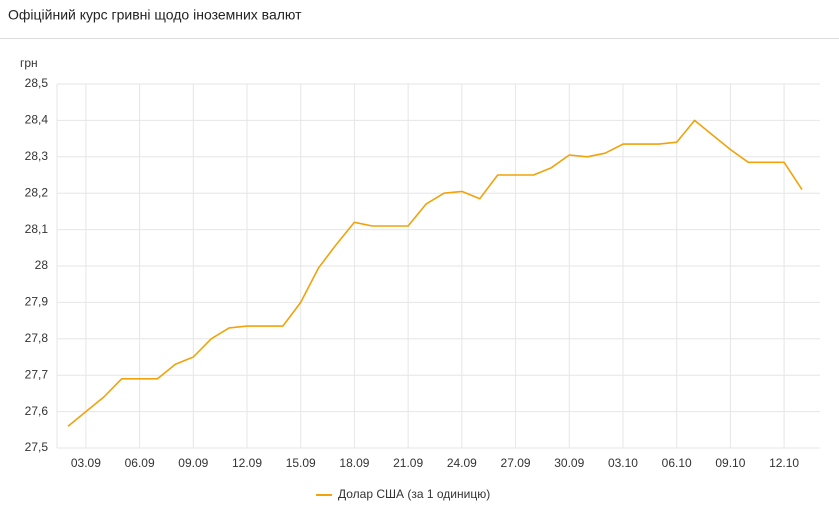  I want to click on x-tick-label: 15.09, so click(301, 463).